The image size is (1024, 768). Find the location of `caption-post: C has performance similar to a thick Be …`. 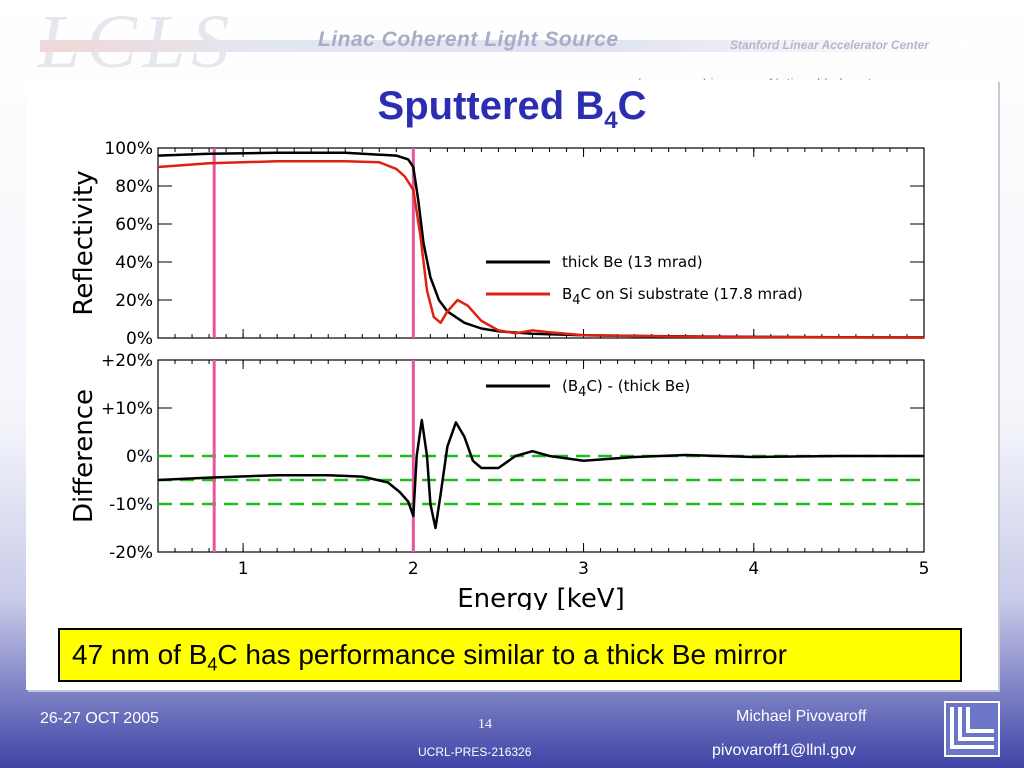

caption-post: C has performance similar to a thick Be … is located at coordinates (502, 654).